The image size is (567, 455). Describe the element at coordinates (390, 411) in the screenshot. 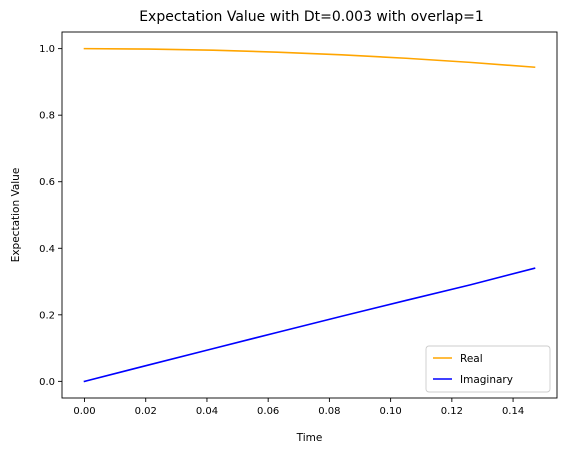

I see `x-tick-label: 0.10` at that location.